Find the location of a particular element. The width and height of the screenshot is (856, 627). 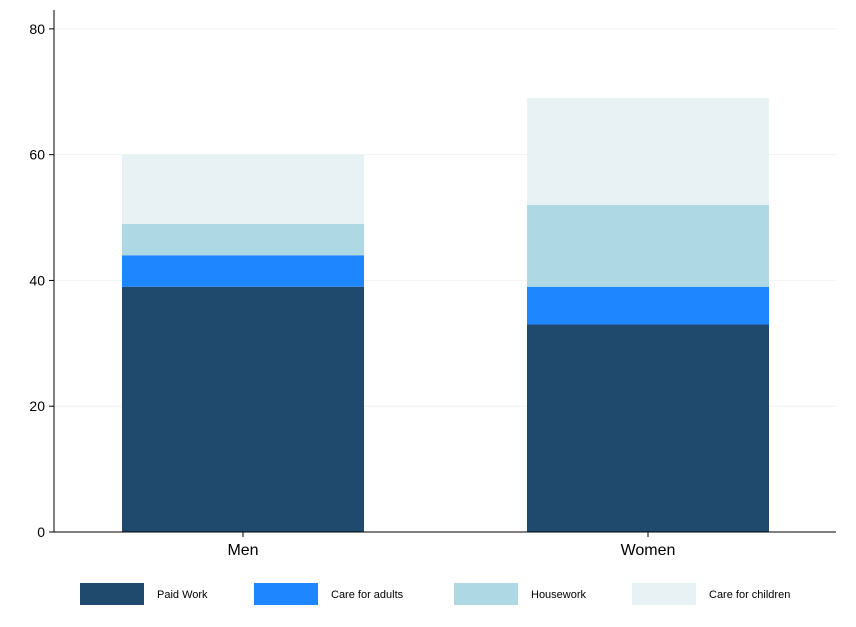

legend-label-care-for-children: Care for children is located at coordinates (749, 595).